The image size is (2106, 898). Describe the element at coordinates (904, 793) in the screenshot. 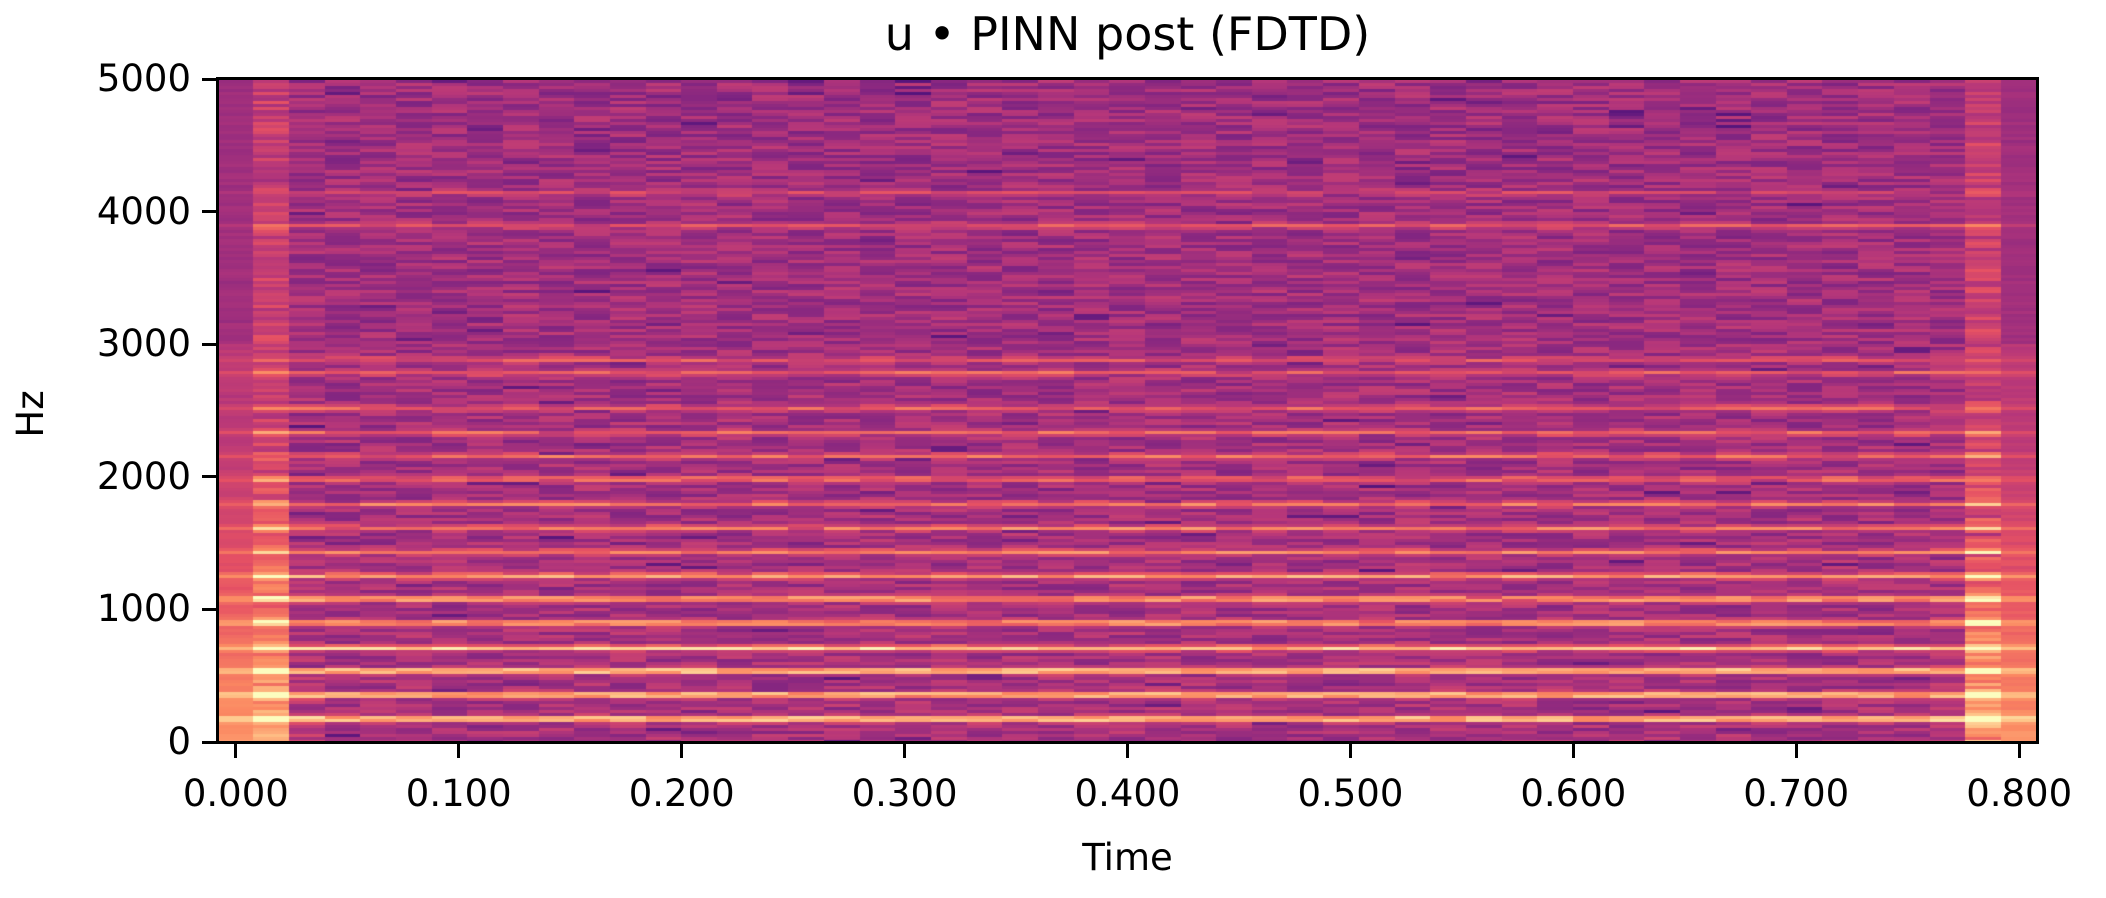

I see `x-tick-label: 0.300` at that location.